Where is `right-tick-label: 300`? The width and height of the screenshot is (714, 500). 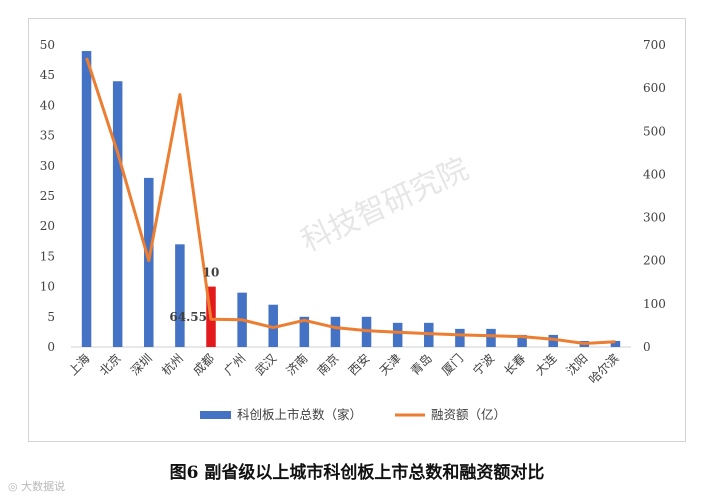
right-tick-label: 300 is located at coordinates (654, 218).